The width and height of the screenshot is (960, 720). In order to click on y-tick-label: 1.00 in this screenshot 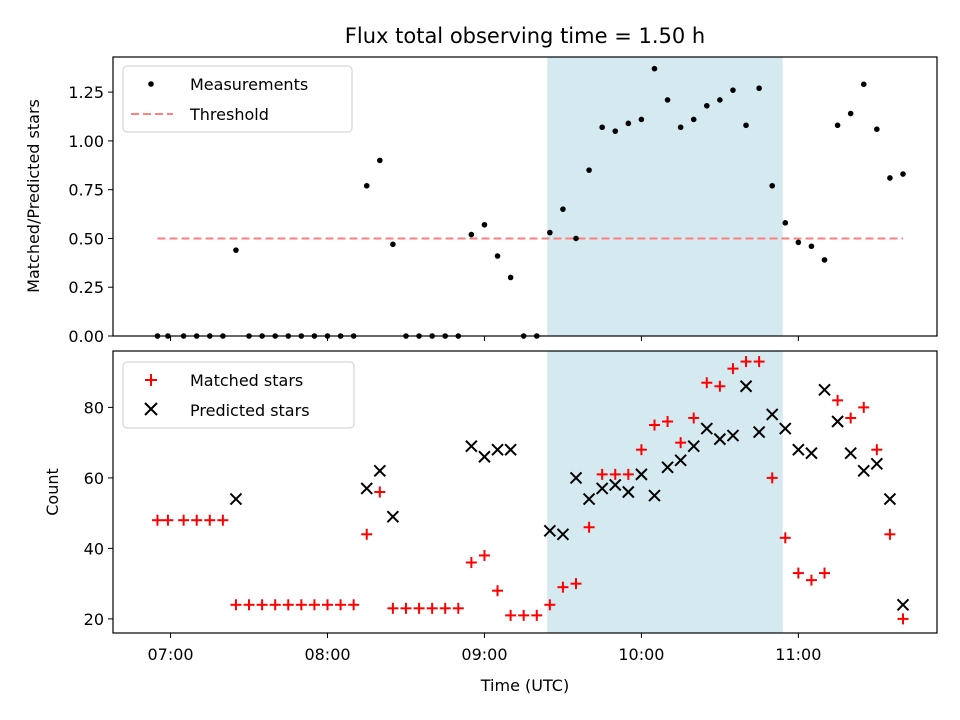, I will do `click(86, 141)`.